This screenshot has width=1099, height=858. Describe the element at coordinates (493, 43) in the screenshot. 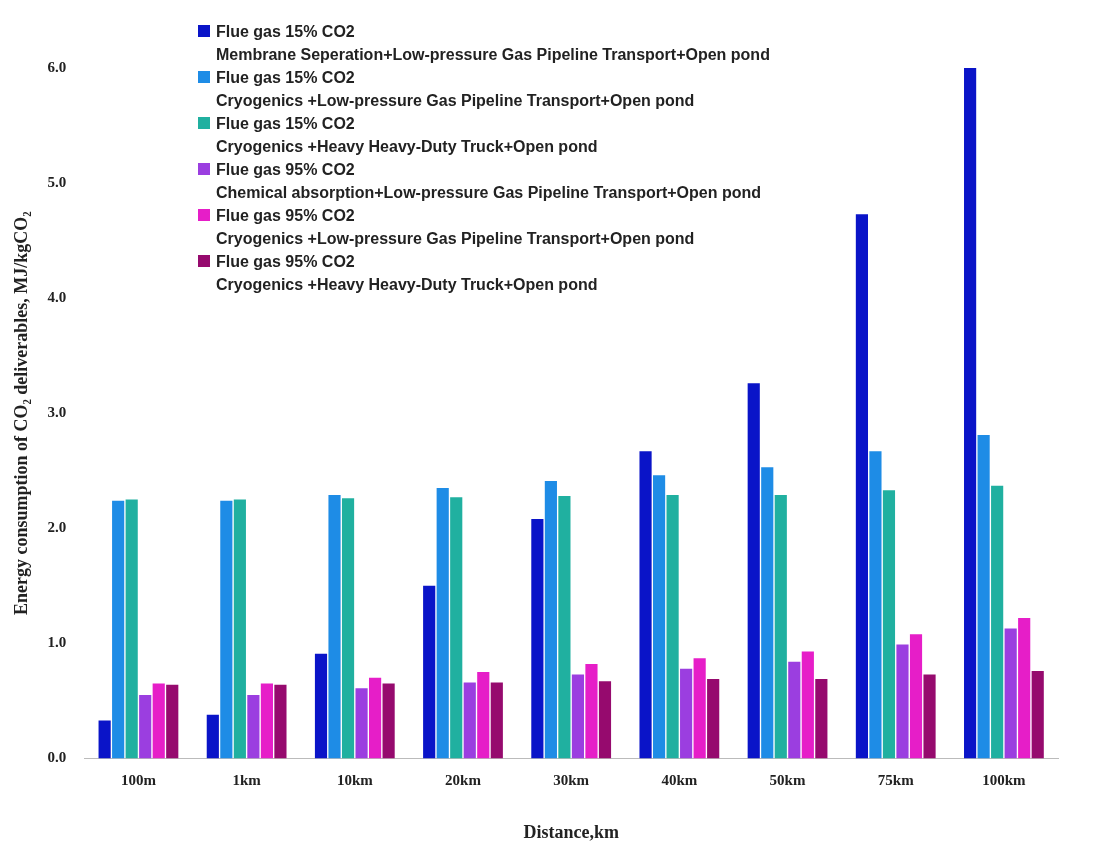

I see `legend-label: Flue gas 15% CO2 Membrane Seperation+Low-pressure Gas Pipeline Transport+Open pond` at that location.